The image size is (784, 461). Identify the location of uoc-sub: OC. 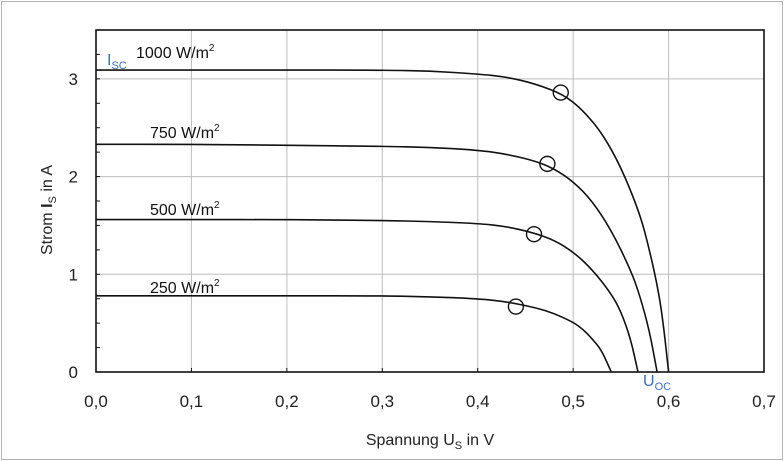
(663, 387).